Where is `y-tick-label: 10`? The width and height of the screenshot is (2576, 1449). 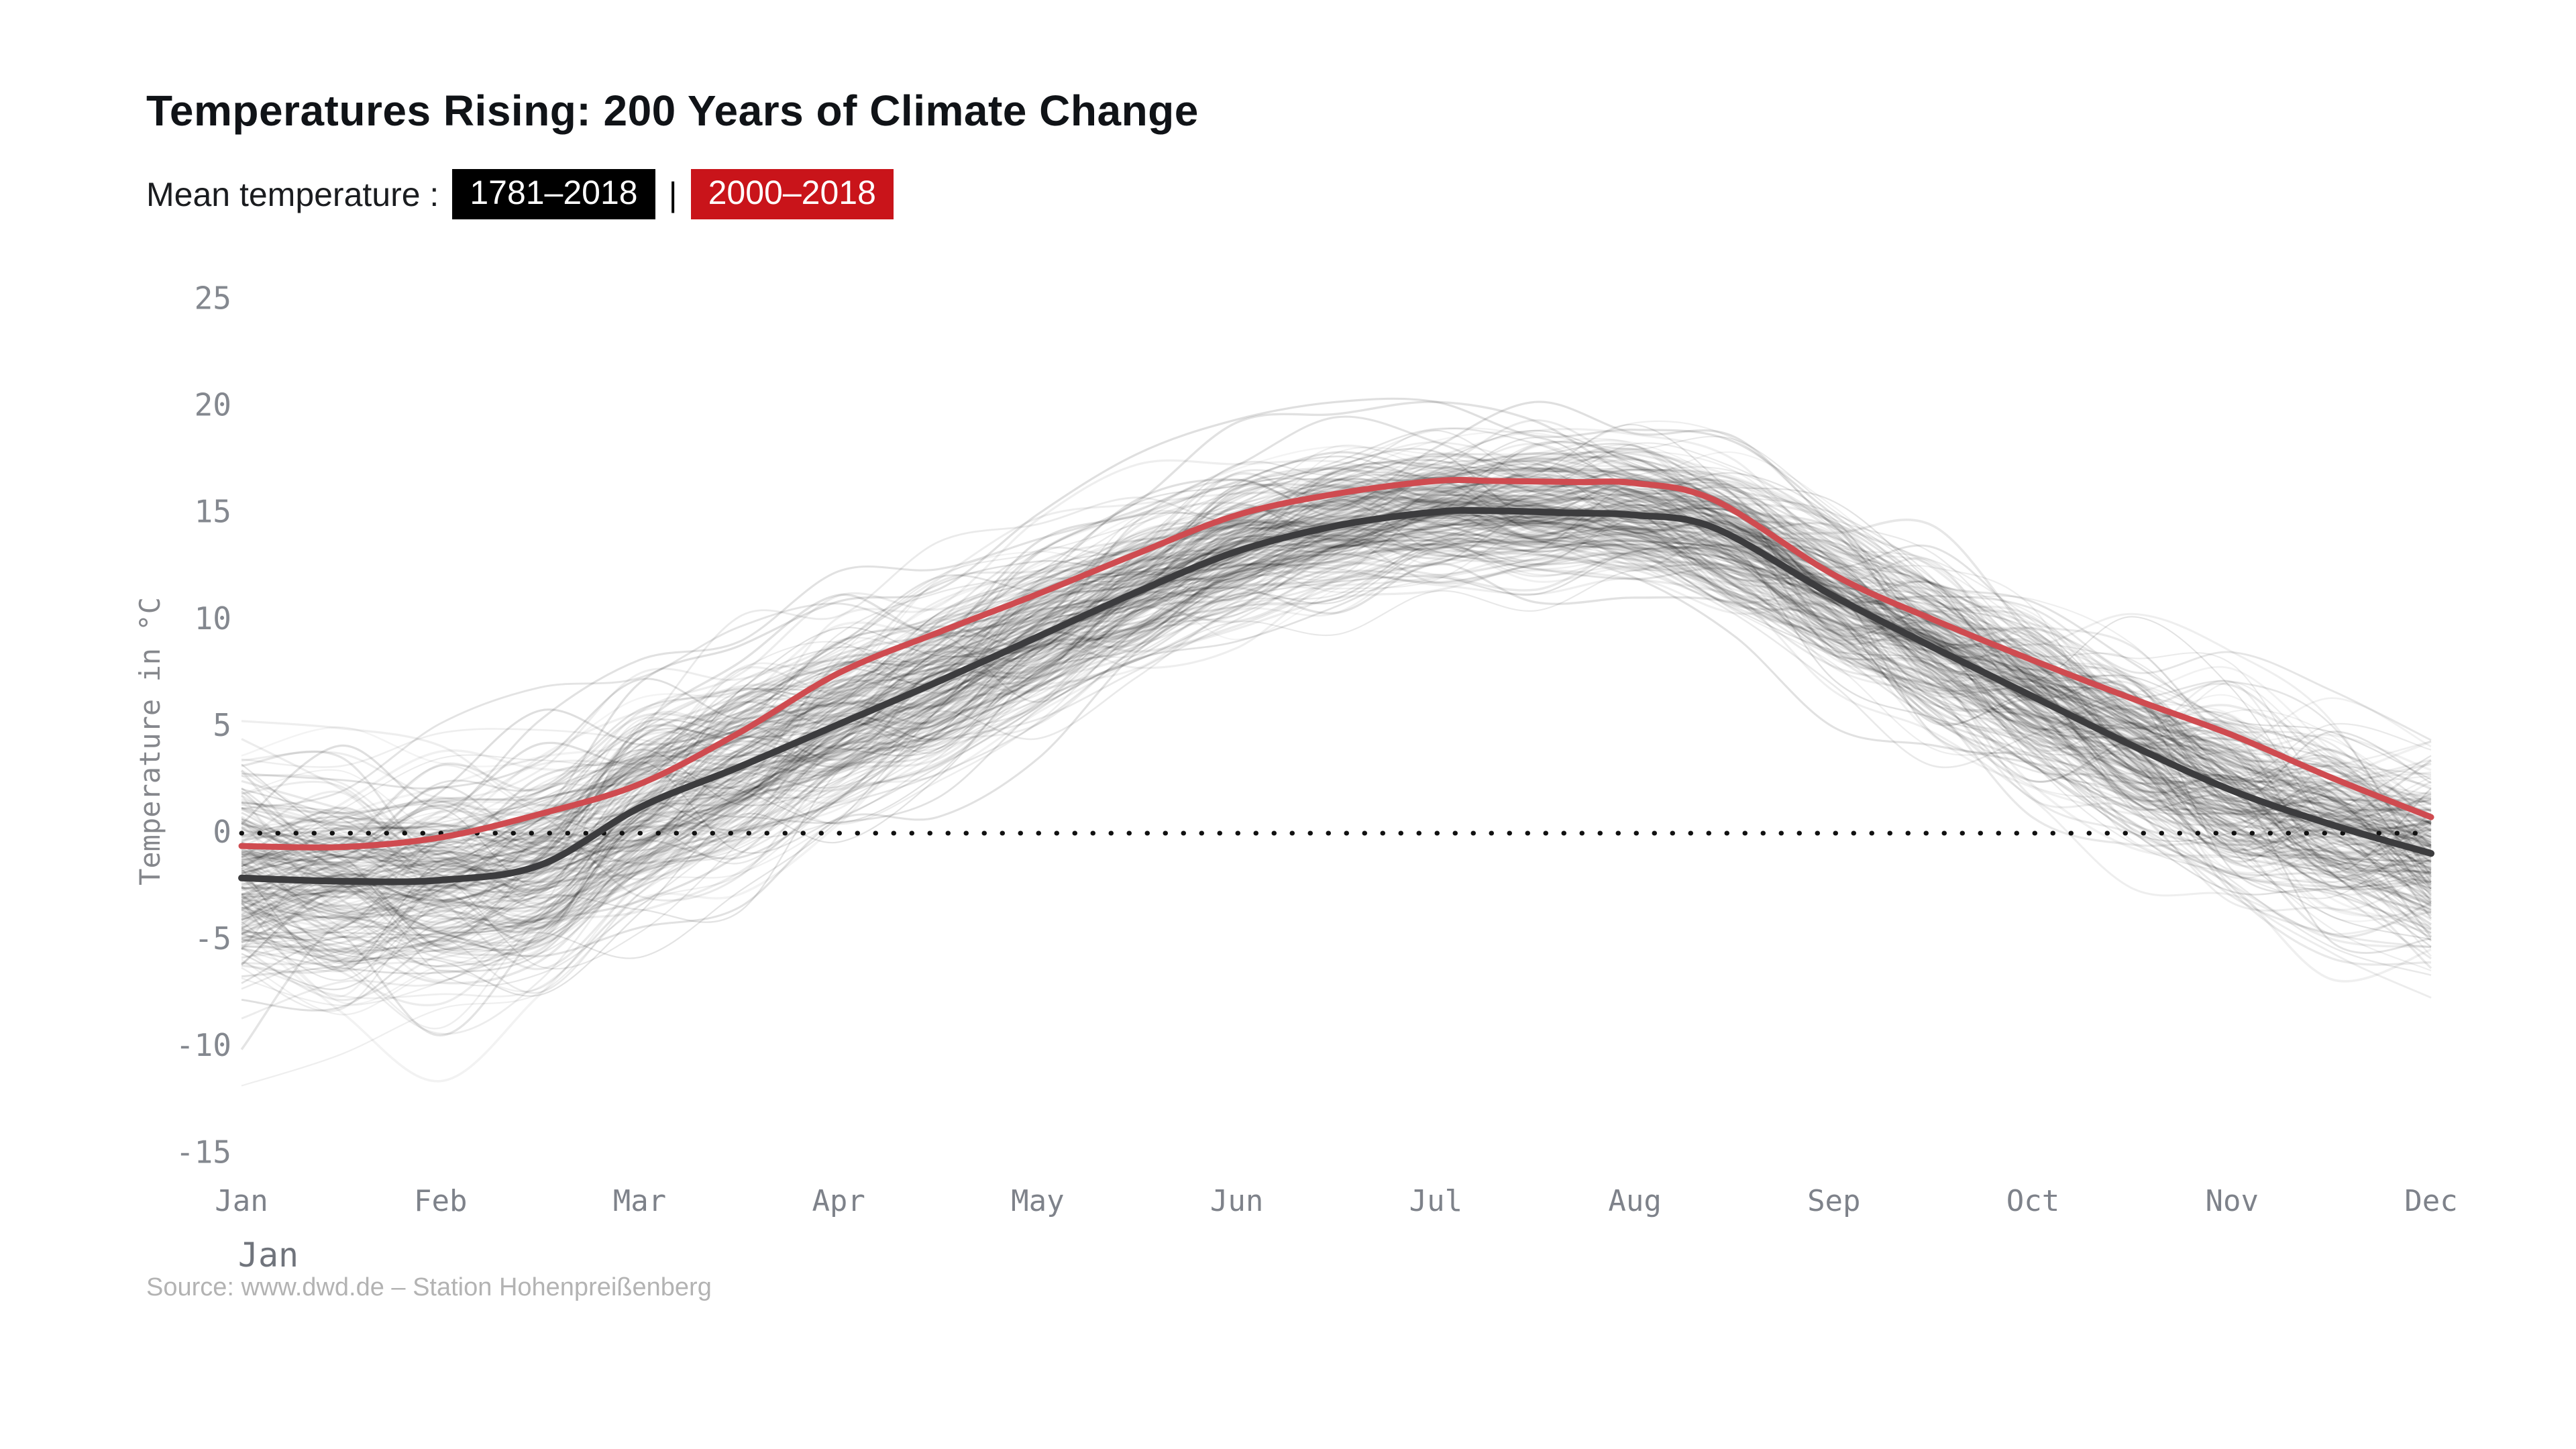 y-tick-label: 10 is located at coordinates (213, 618).